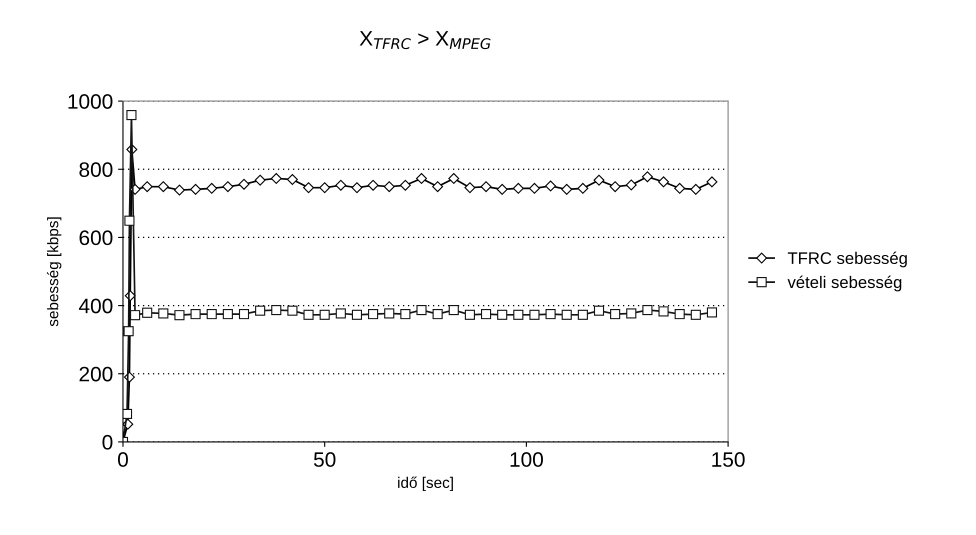 The height and width of the screenshot is (535, 976). What do you see at coordinates (325, 459) in the screenshot?
I see `x-tick-label: 50` at bounding box center [325, 459].